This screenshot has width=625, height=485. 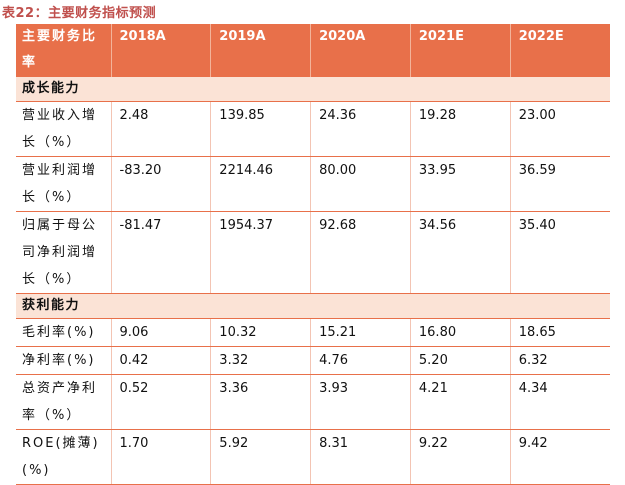 What do you see at coordinates (64, 50) in the screenshot?
I see `header-label: 主要财务比率` at bounding box center [64, 50].